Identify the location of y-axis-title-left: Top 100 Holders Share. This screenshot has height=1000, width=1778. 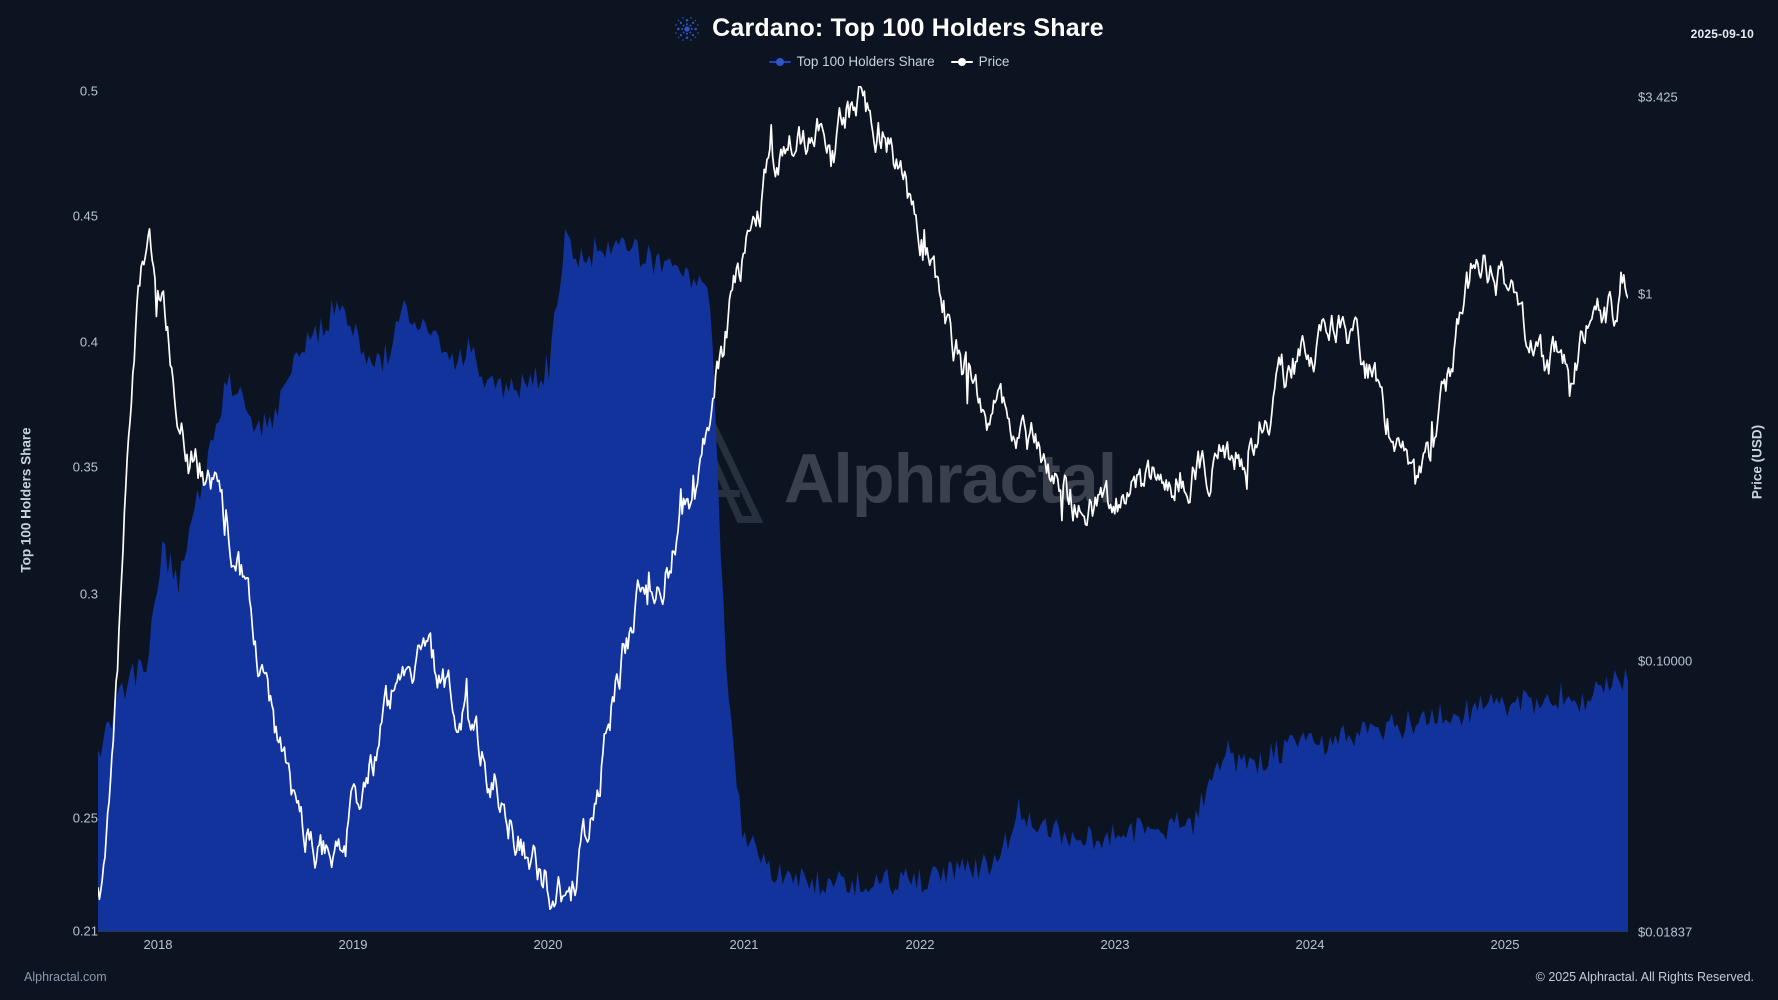
(26, 500).